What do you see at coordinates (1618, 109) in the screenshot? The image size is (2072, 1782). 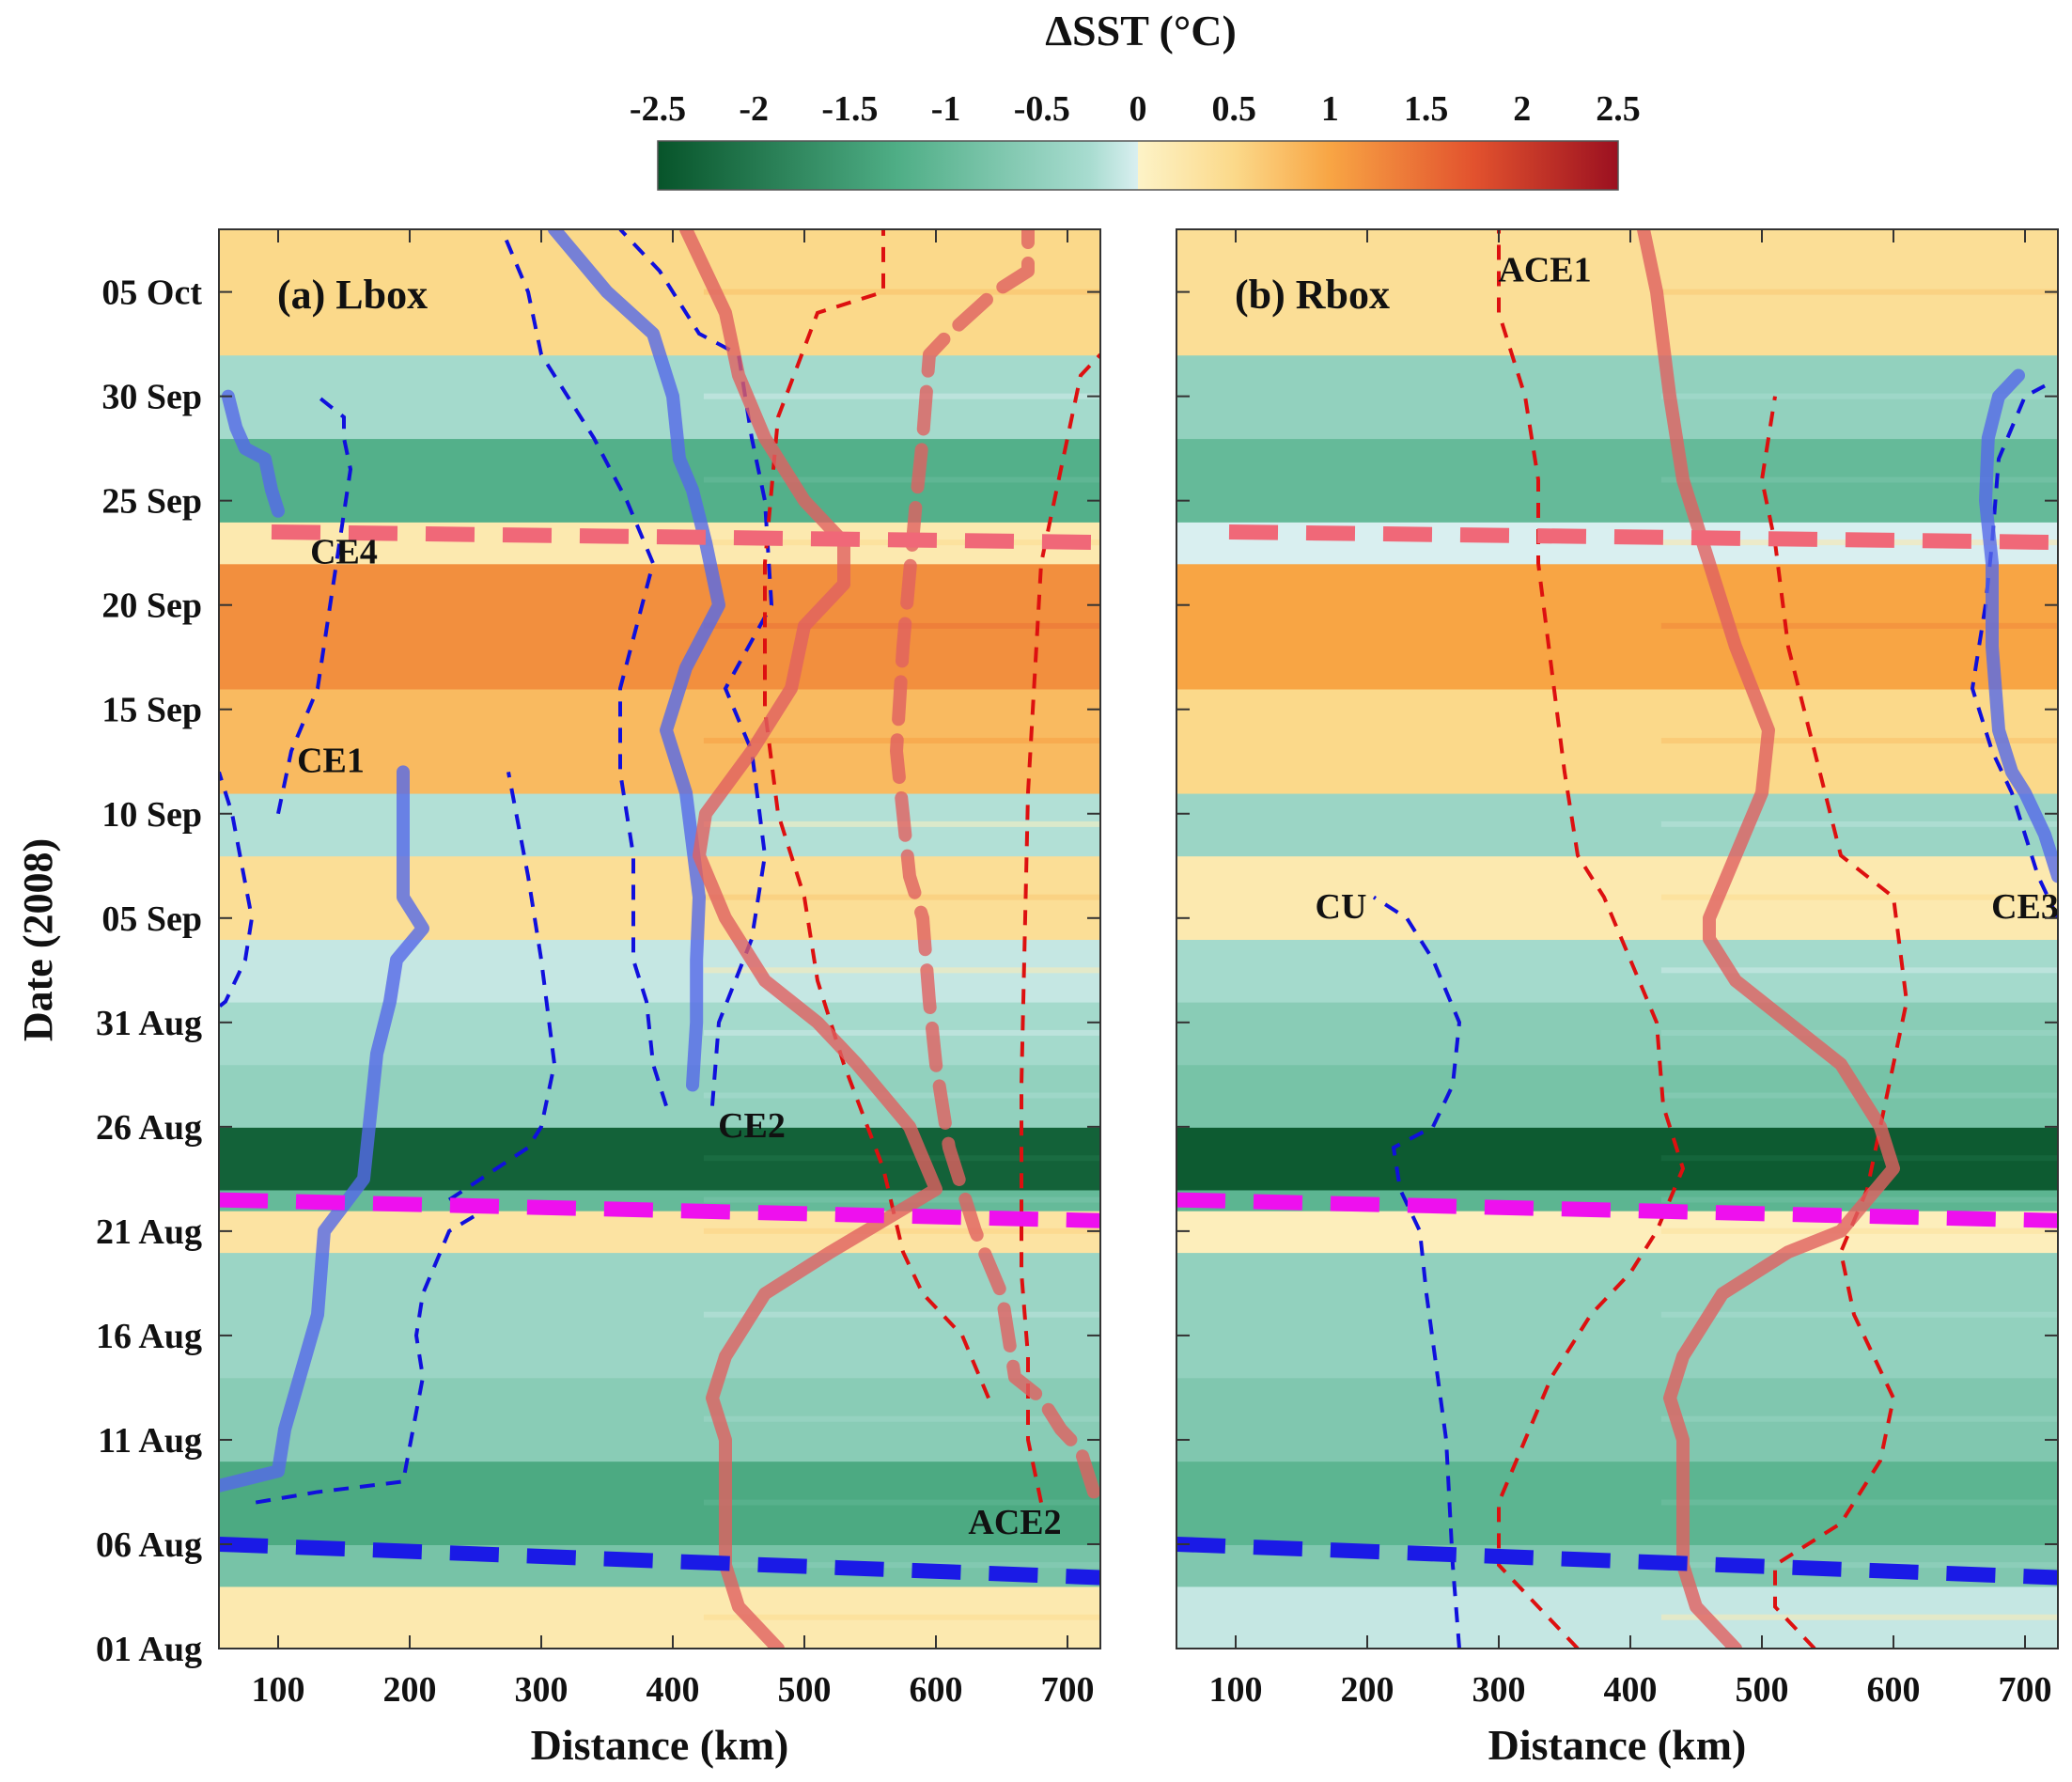 I see `colorbar-tick-label: 2.5` at bounding box center [1618, 109].